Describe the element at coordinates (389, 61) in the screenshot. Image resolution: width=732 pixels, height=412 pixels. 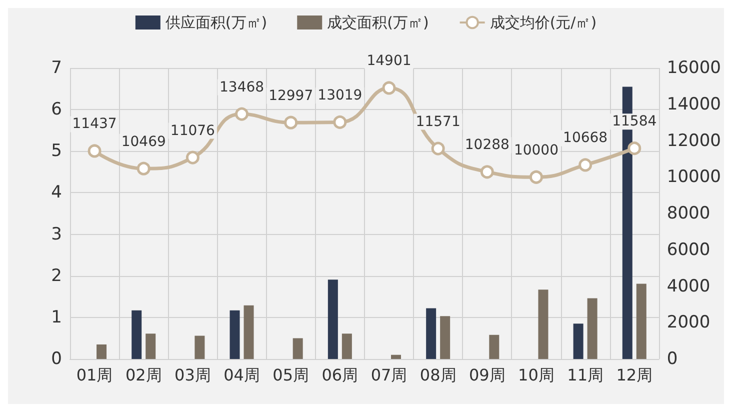
I see `data-label: 14901` at that location.